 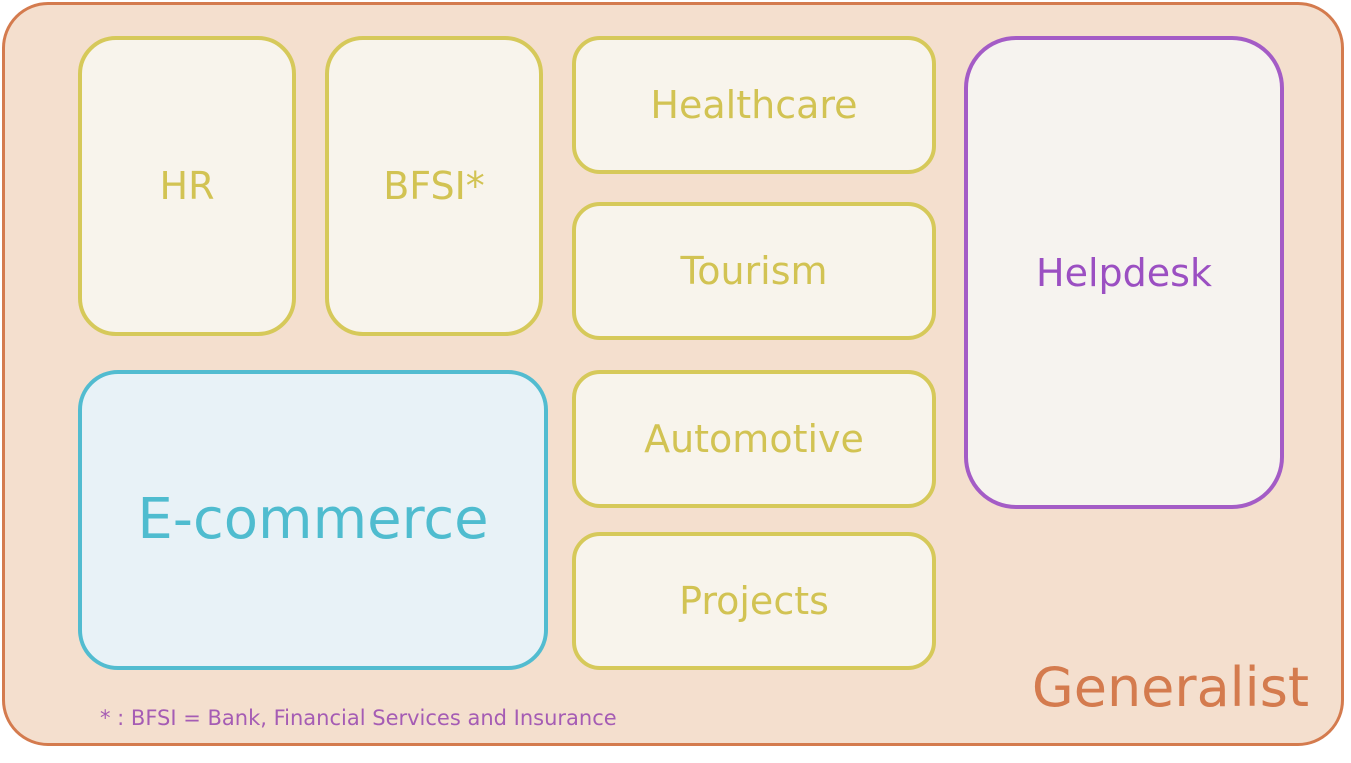 I want to click on generalist-label: Generalist, so click(x=1170, y=687).